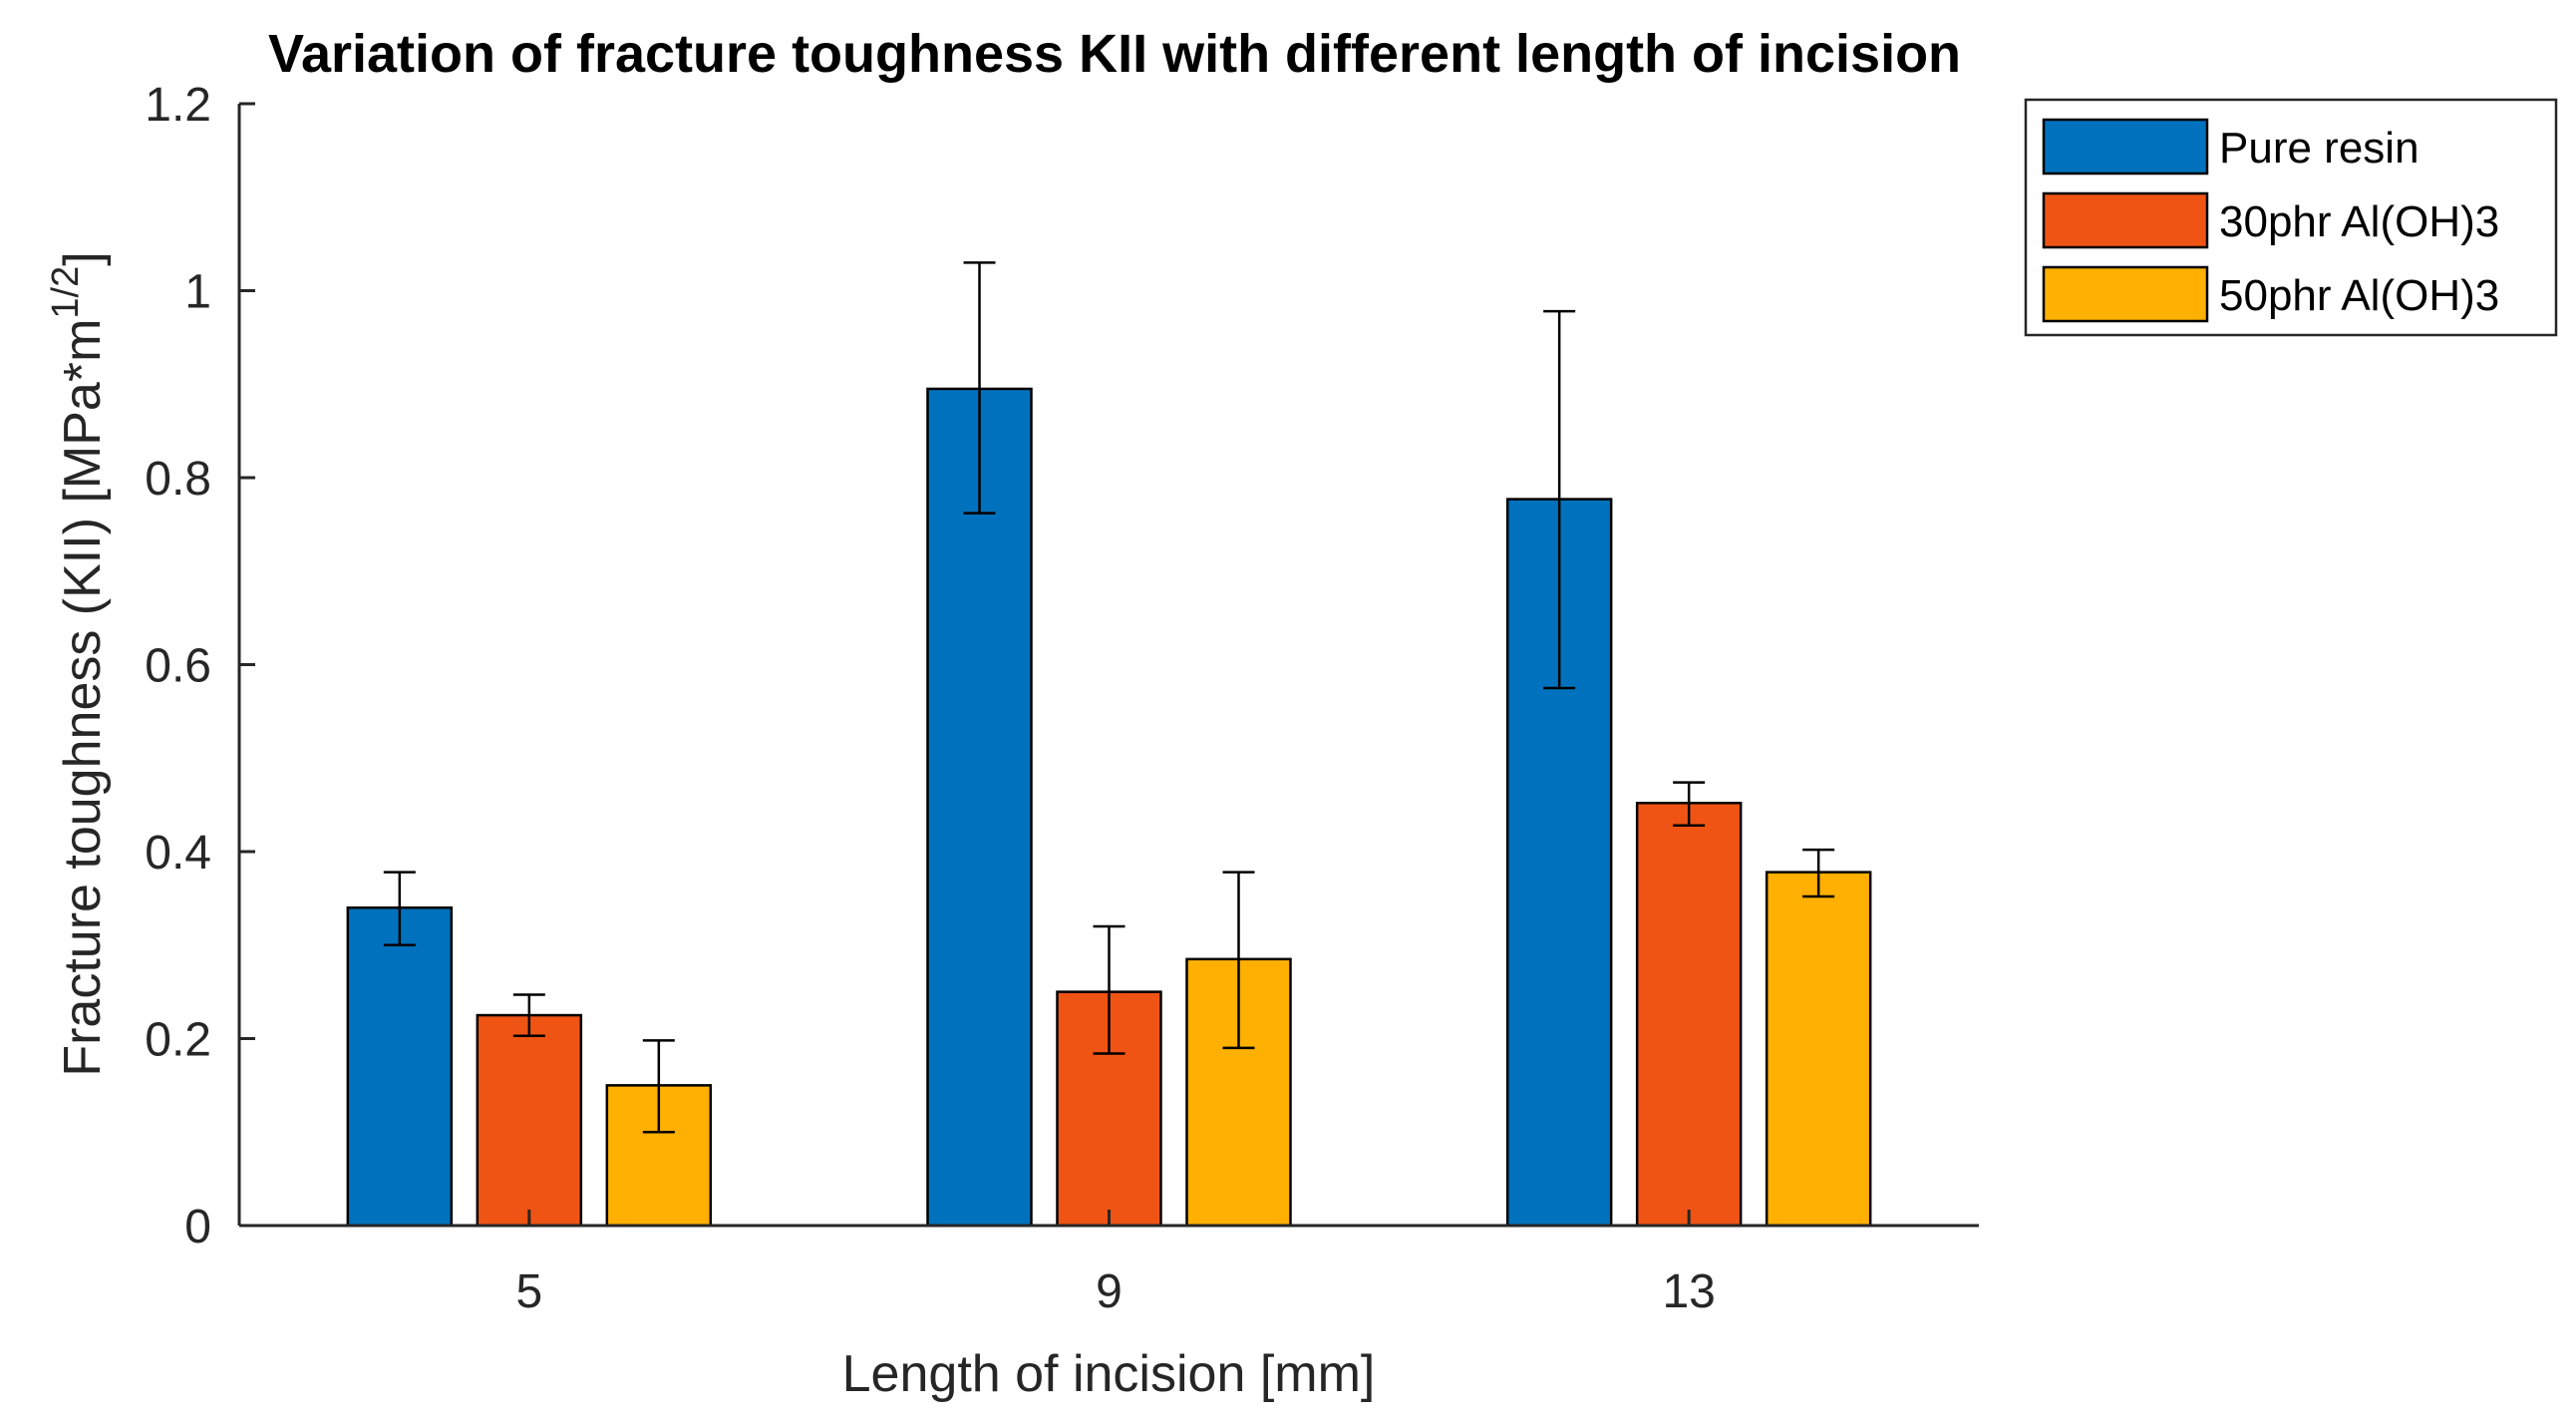 Image resolution: width=2576 pixels, height=1424 pixels. I want to click on y-axis-label: Fracture toughness (KII) [MPa*m1/2], so click(78, 664).